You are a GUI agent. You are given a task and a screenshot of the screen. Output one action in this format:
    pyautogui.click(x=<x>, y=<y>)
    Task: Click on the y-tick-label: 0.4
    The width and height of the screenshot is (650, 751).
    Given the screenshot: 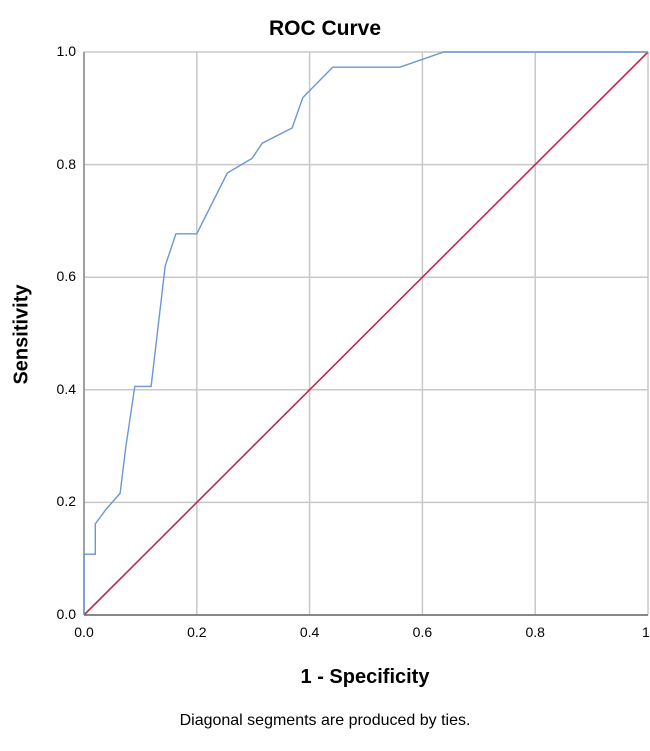 What is the action you would take?
    pyautogui.click(x=66, y=388)
    